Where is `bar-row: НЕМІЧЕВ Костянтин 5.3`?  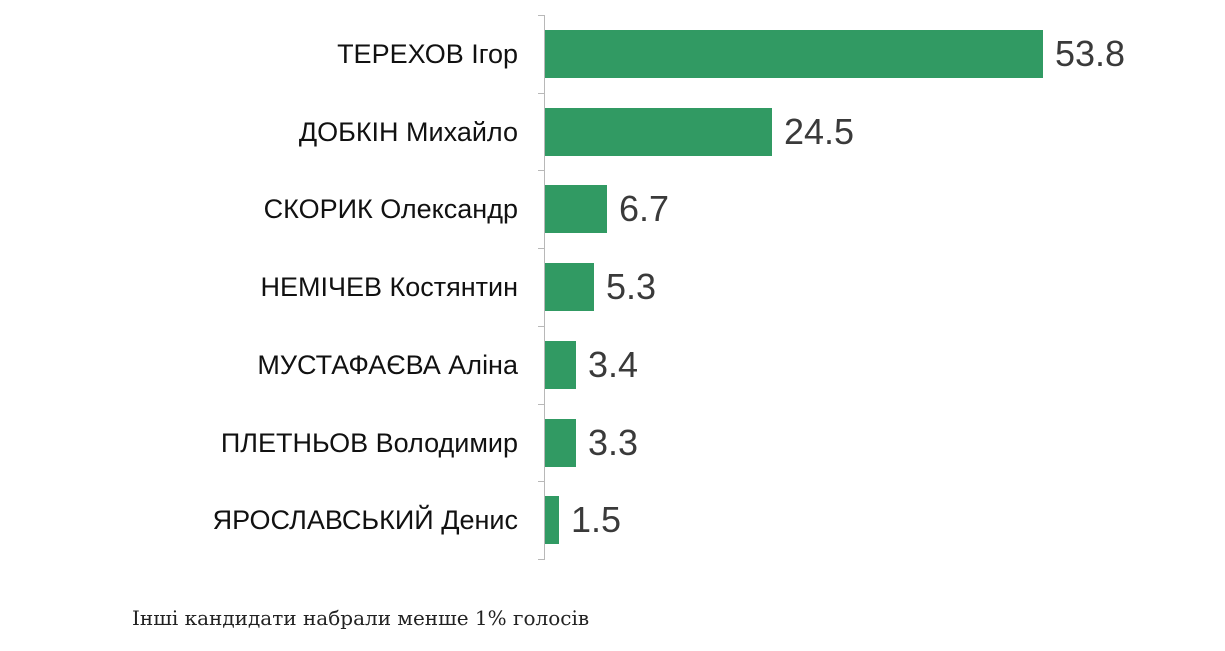
bar-row: НЕМІЧЕВ Костянтин 5.3 is located at coordinates (612, 287).